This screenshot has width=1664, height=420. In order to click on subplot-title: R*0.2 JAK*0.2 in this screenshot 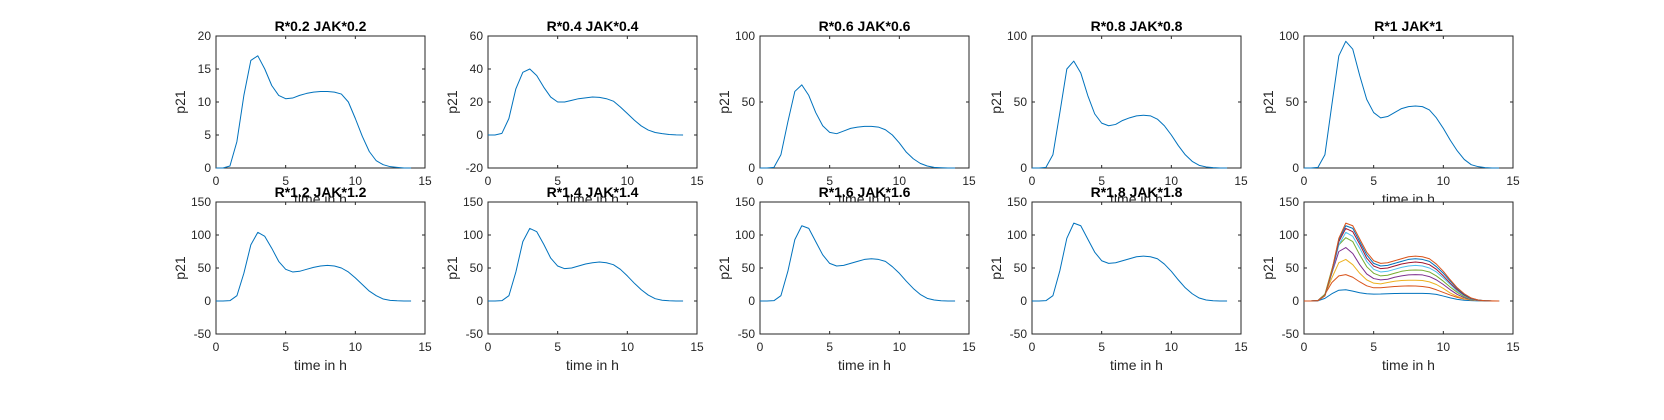, I will do `click(321, 26)`.